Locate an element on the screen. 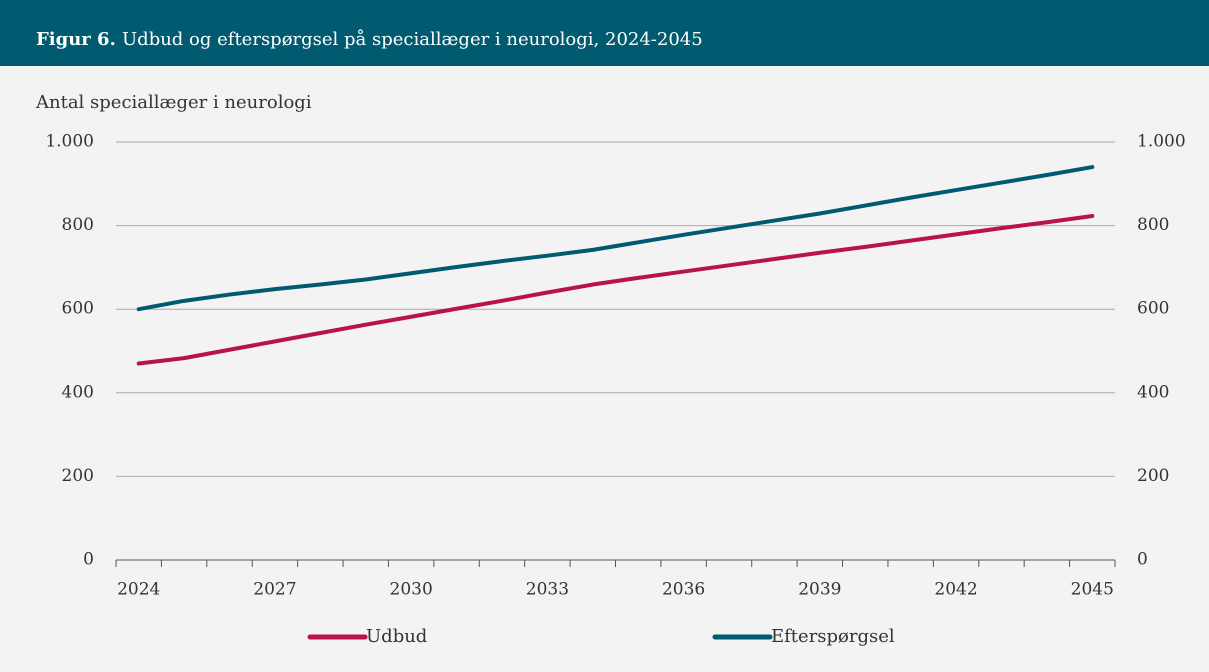 The height and width of the screenshot is (672, 1209). x-tick-label: 2024 is located at coordinates (138, 590).